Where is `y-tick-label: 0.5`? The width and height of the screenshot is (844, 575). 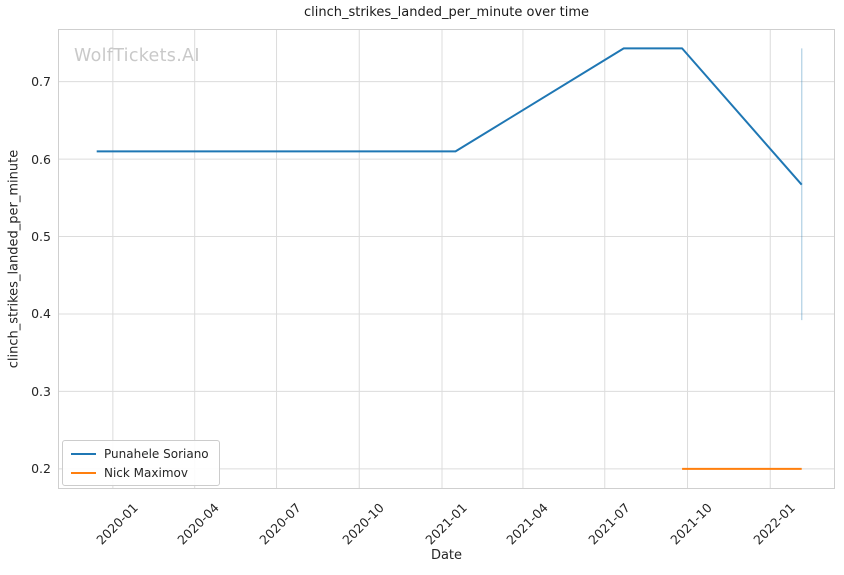 y-tick-label: 0.5 is located at coordinates (41, 237).